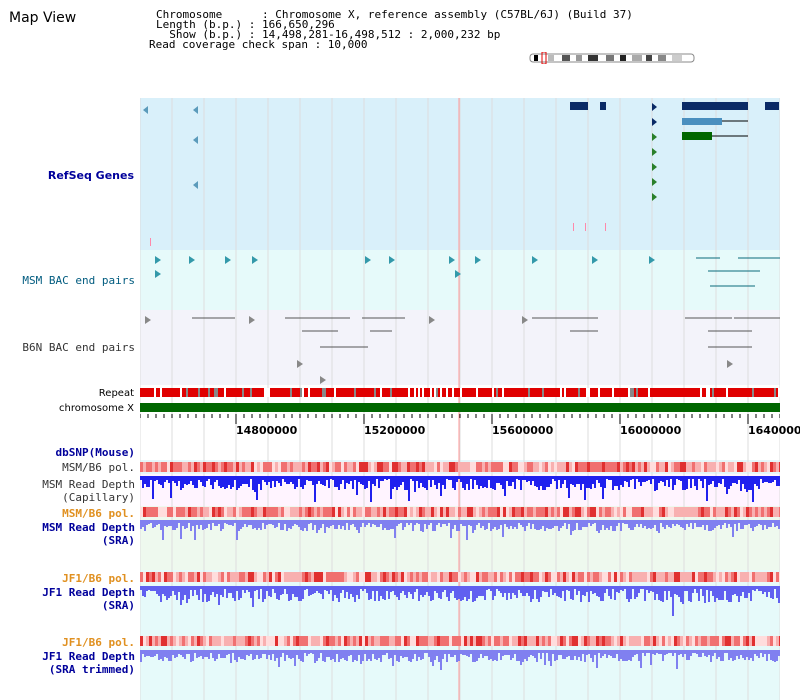 The height and width of the screenshot is (700, 800). Describe the element at coordinates (96, 408) in the screenshot. I see `track-label-chromosome: chromosome X` at that location.